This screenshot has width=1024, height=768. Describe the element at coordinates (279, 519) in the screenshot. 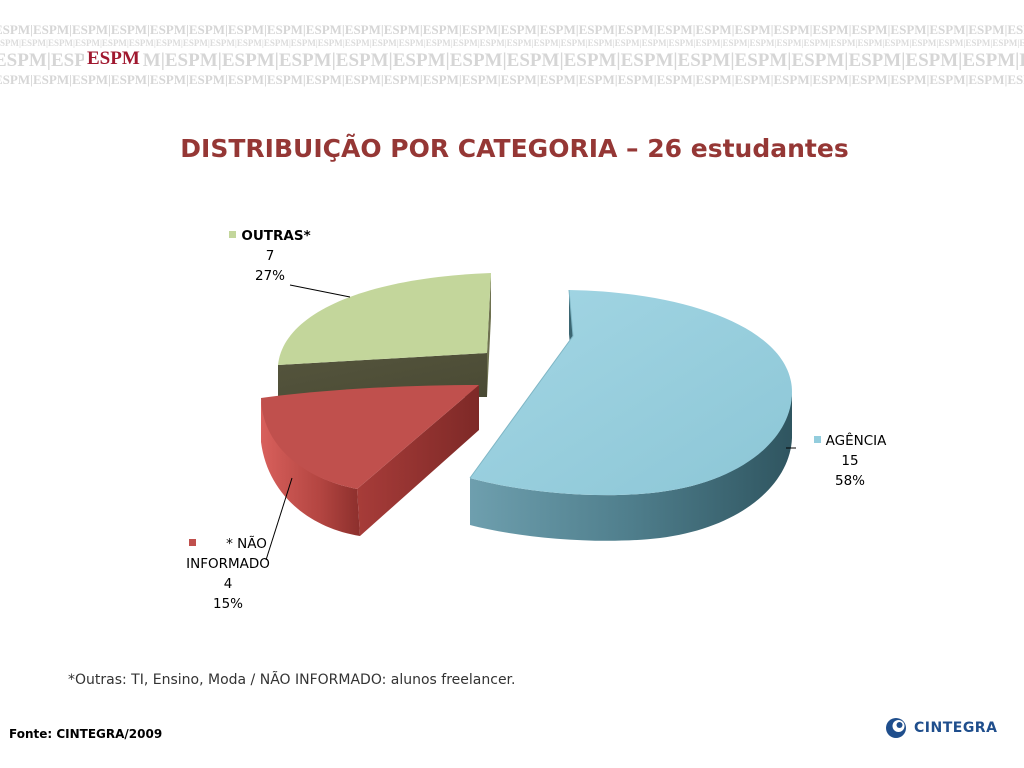

I see `leader-line-nao-informado` at that location.